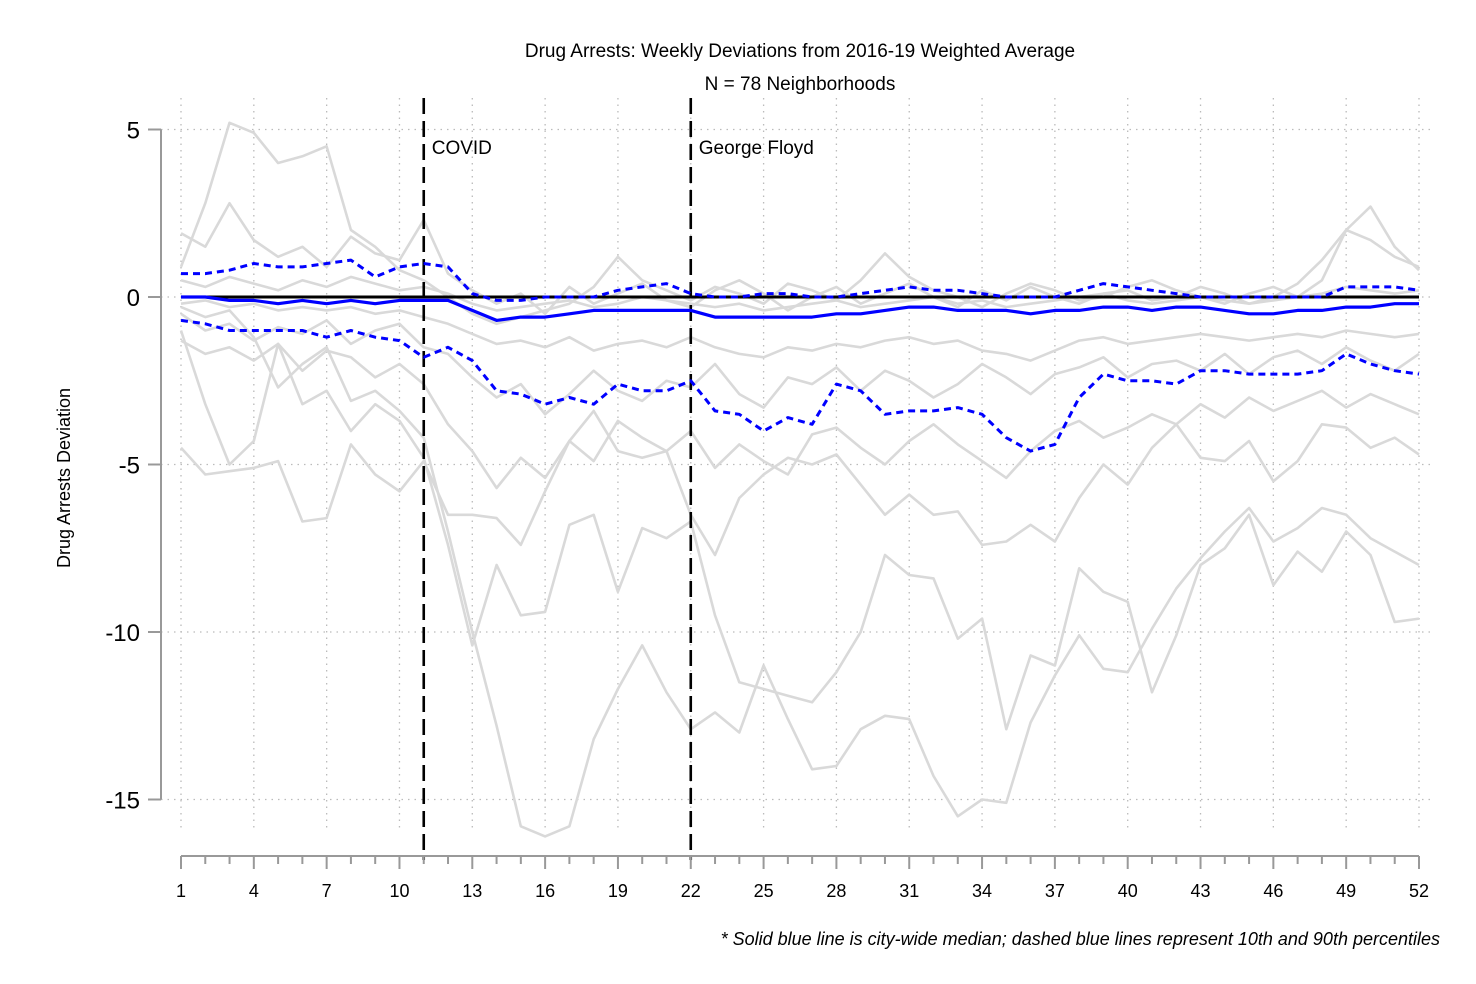 The width and height of the screenshot is (1476, 984). Describe the element at coordinates (545, 891) in the screenshot. I see `x-tick-label: 16` at that location.